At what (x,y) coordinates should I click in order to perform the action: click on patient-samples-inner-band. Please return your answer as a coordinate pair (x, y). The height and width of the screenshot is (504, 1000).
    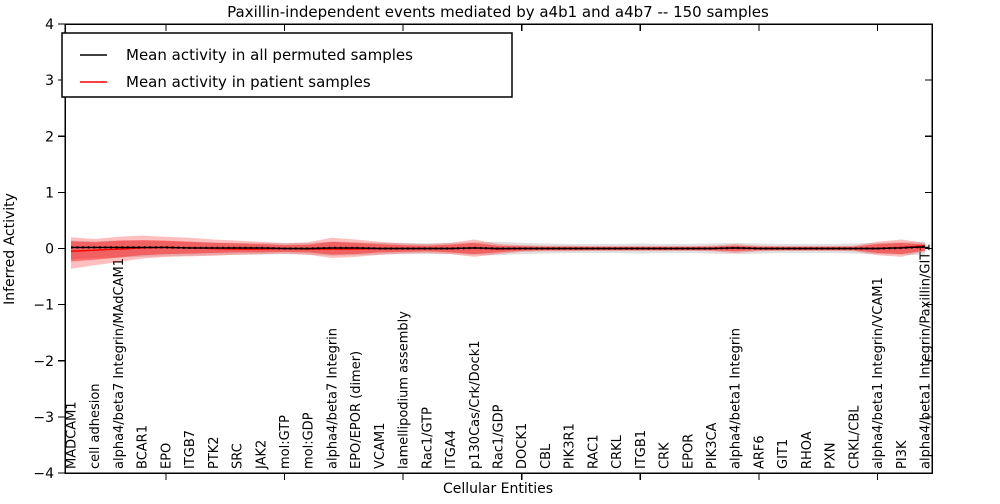
    Looking at the image, I should click on (498, 251).